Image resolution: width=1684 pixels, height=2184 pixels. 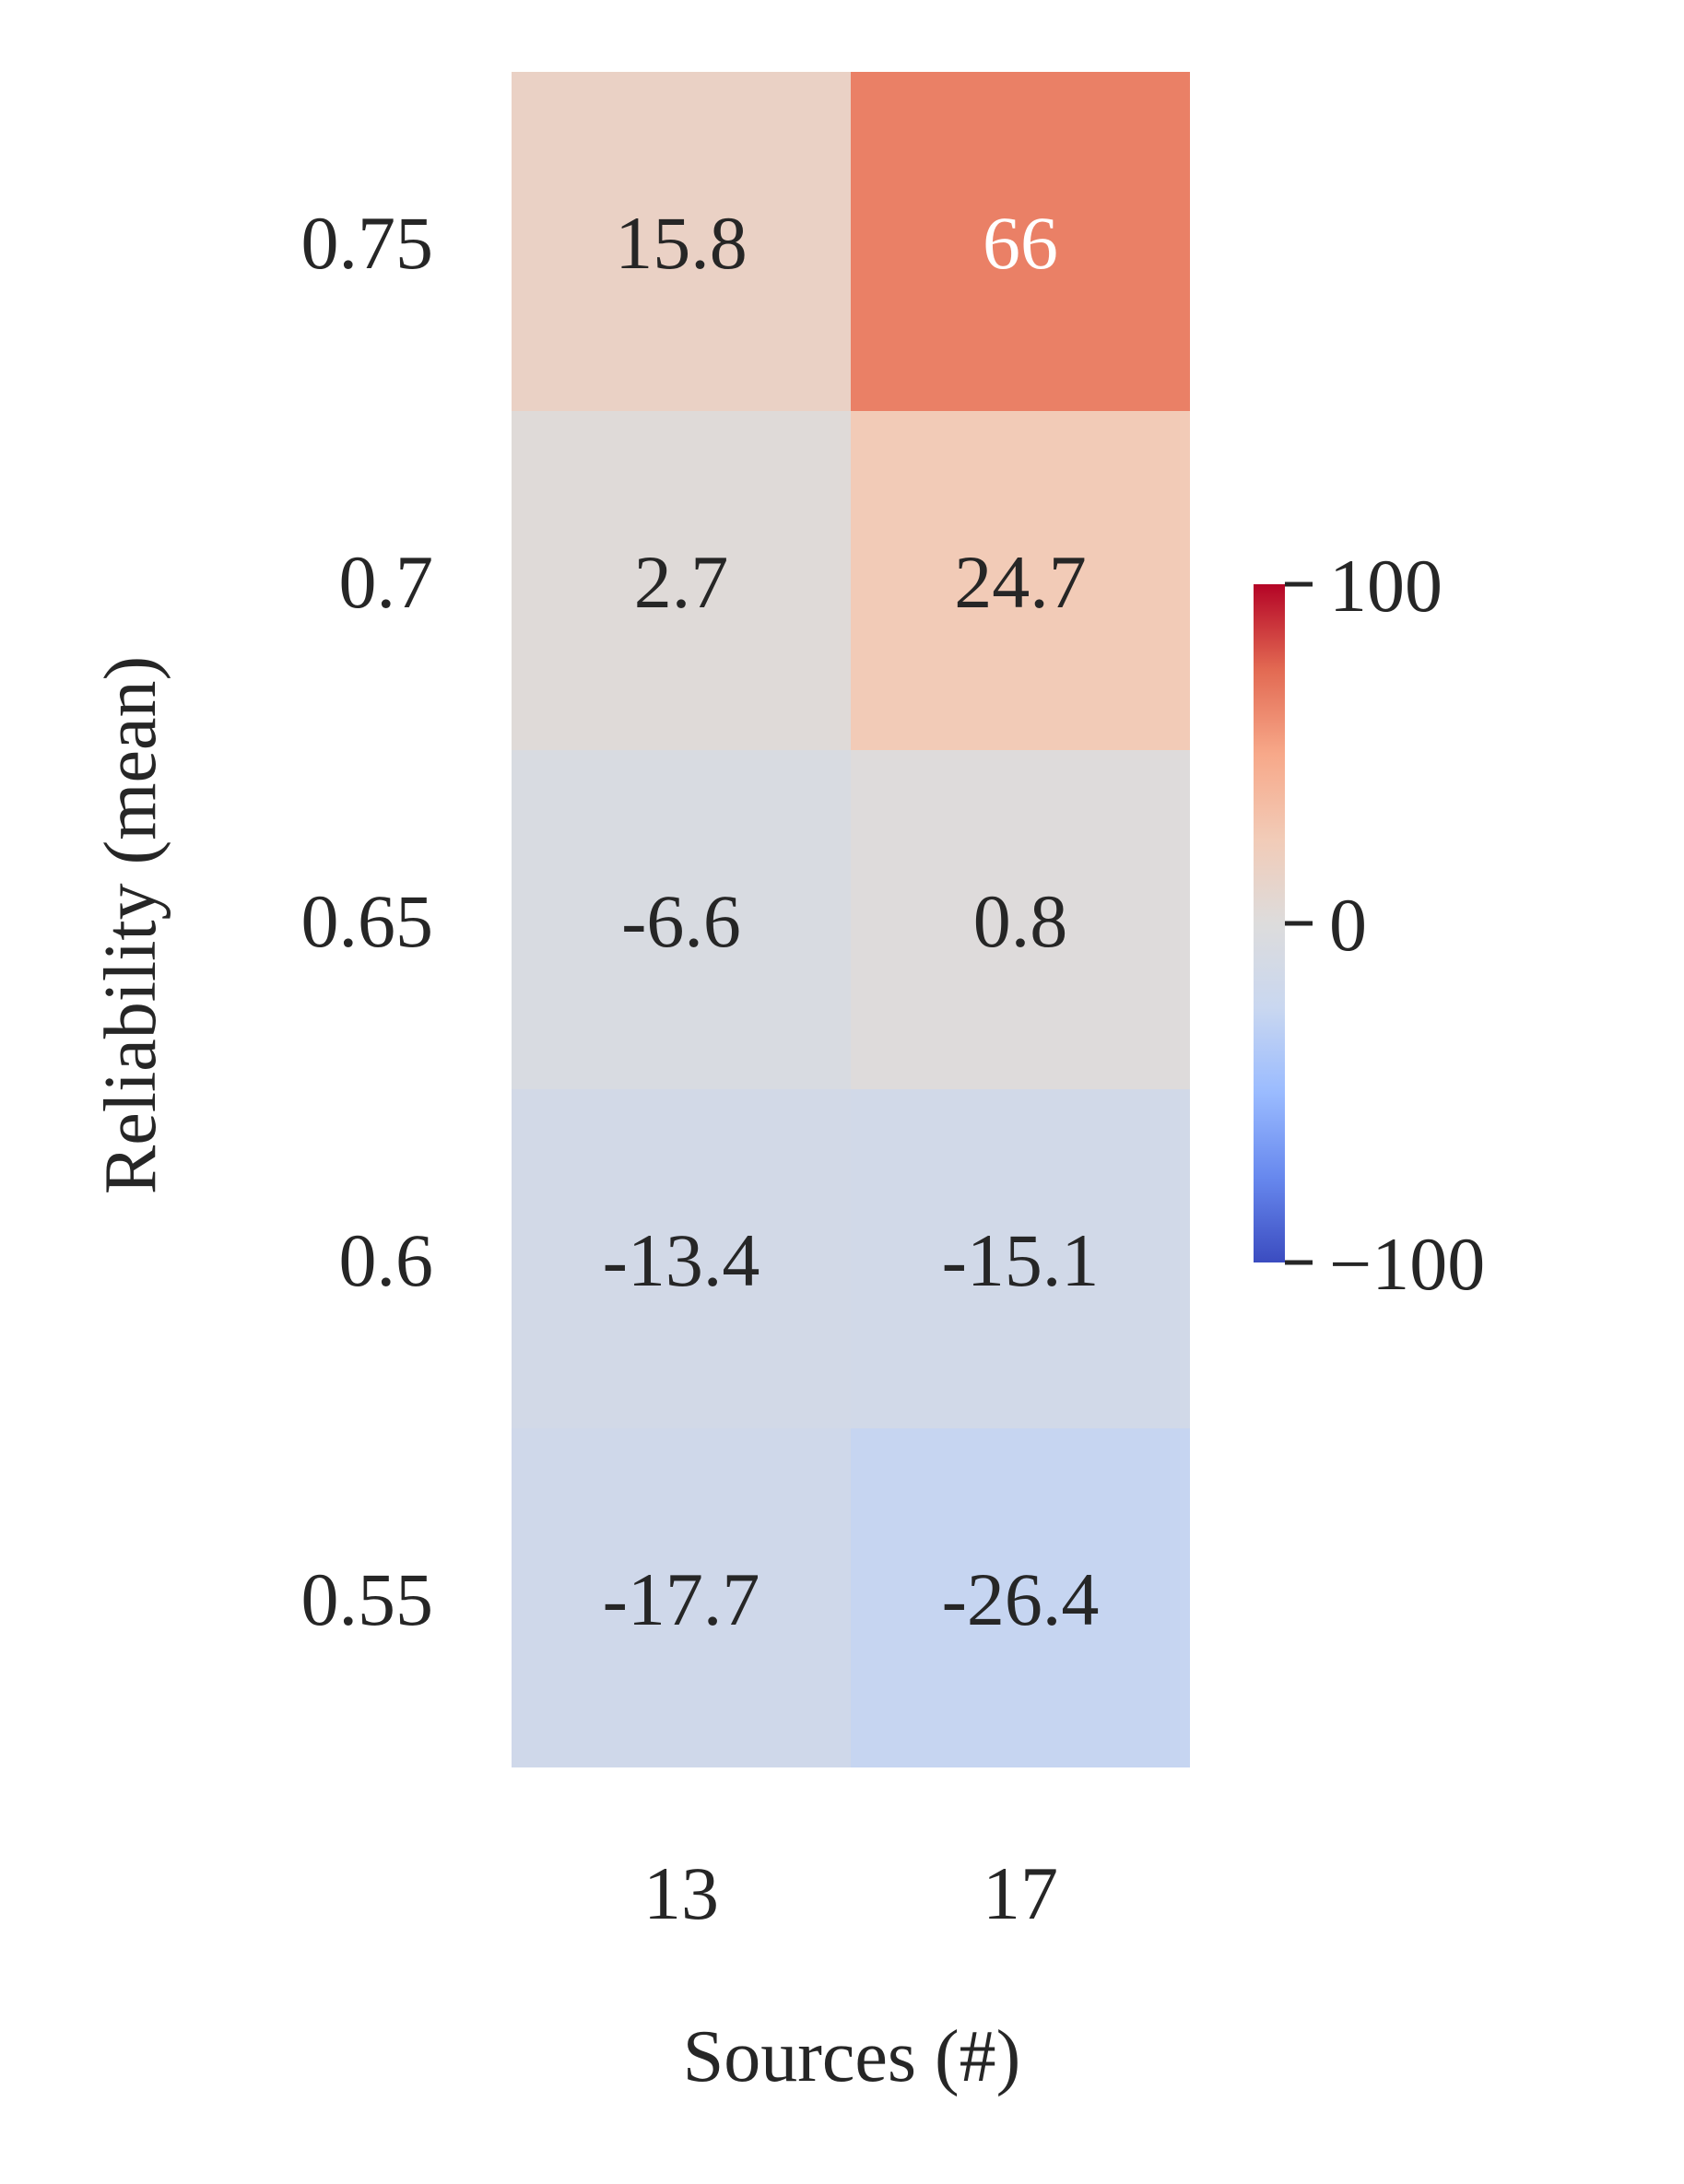 I want to click on heatmap-cell-label-r3-c1: -15.1, so click(x=1021, y=1260).